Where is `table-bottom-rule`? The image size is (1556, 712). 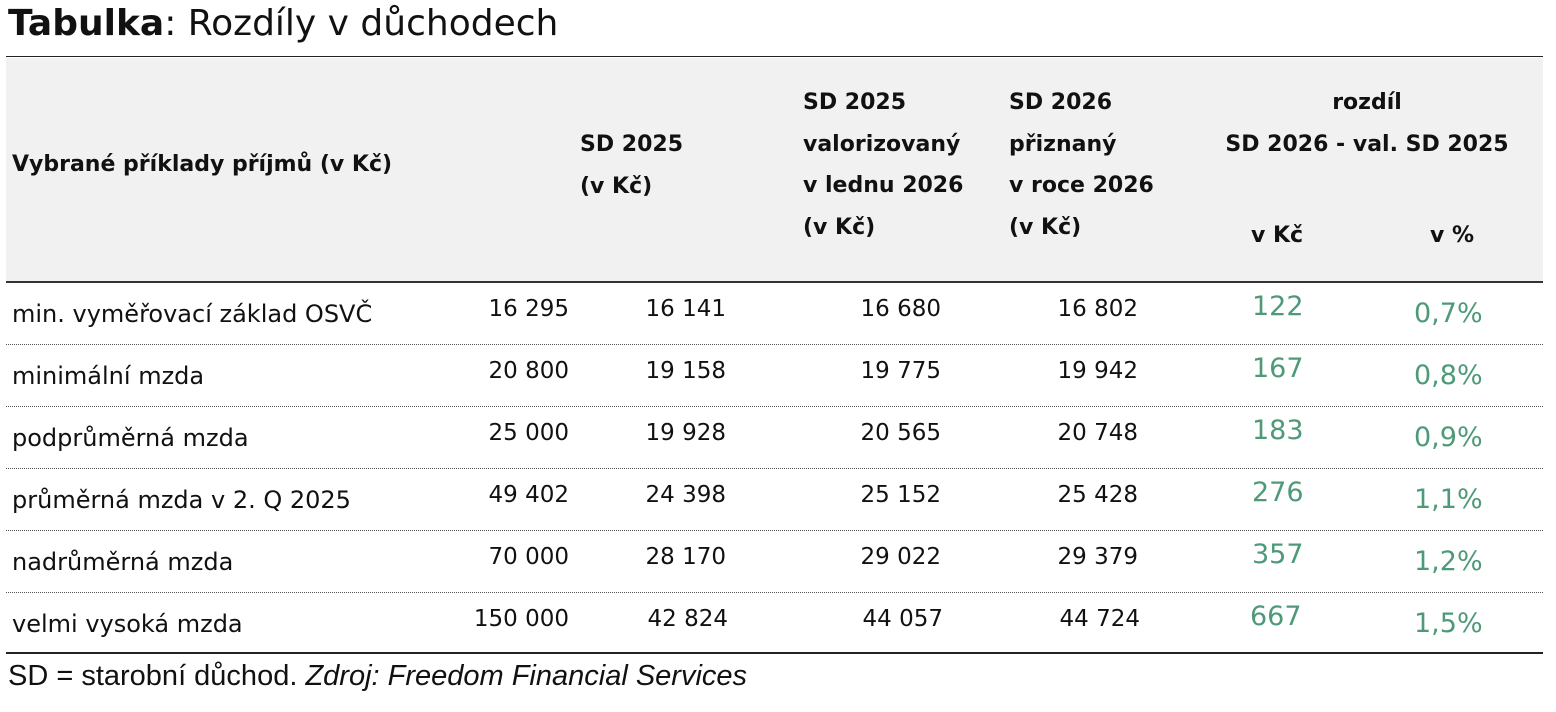
table-bottom-rule is located at coordinates (774, 653).